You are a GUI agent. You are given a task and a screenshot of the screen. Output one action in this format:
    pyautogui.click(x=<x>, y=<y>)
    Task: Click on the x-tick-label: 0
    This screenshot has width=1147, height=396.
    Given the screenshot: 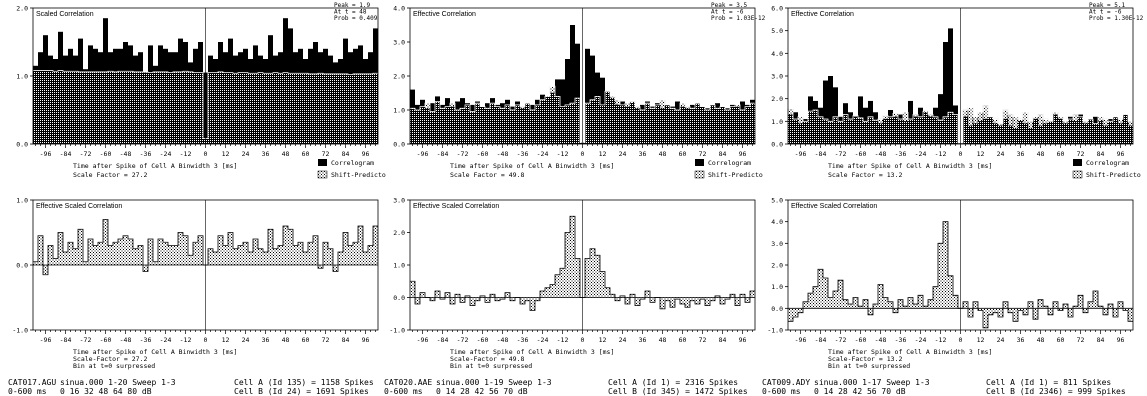 What is the action you would take?
    pyautogui.click(x=961, y=154)
    